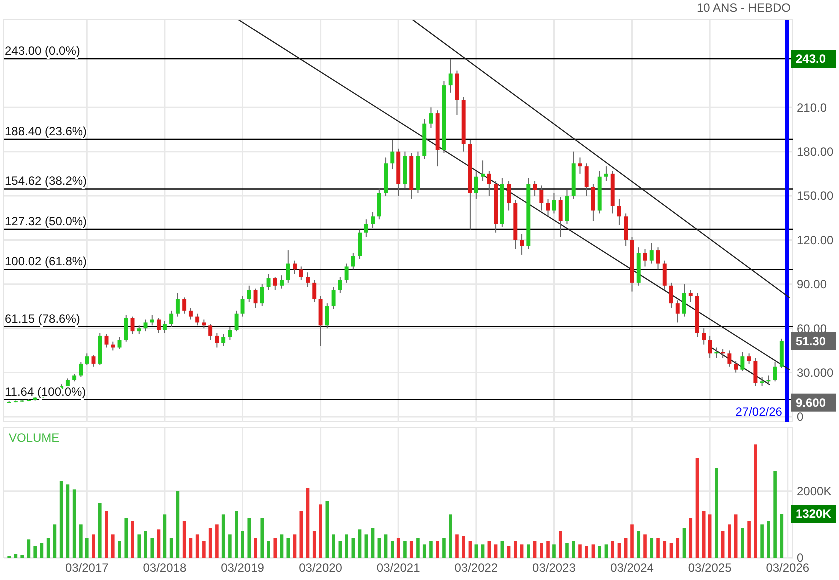  I want to click on text: 51.30, so click(811, 341).